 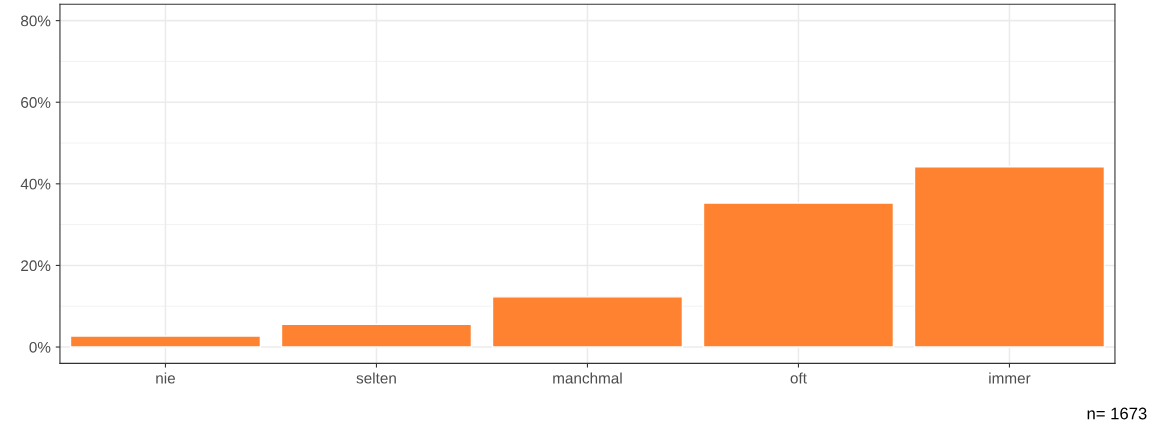 I want to click on y-tick-label: 80%, so click(x=36, y=21).